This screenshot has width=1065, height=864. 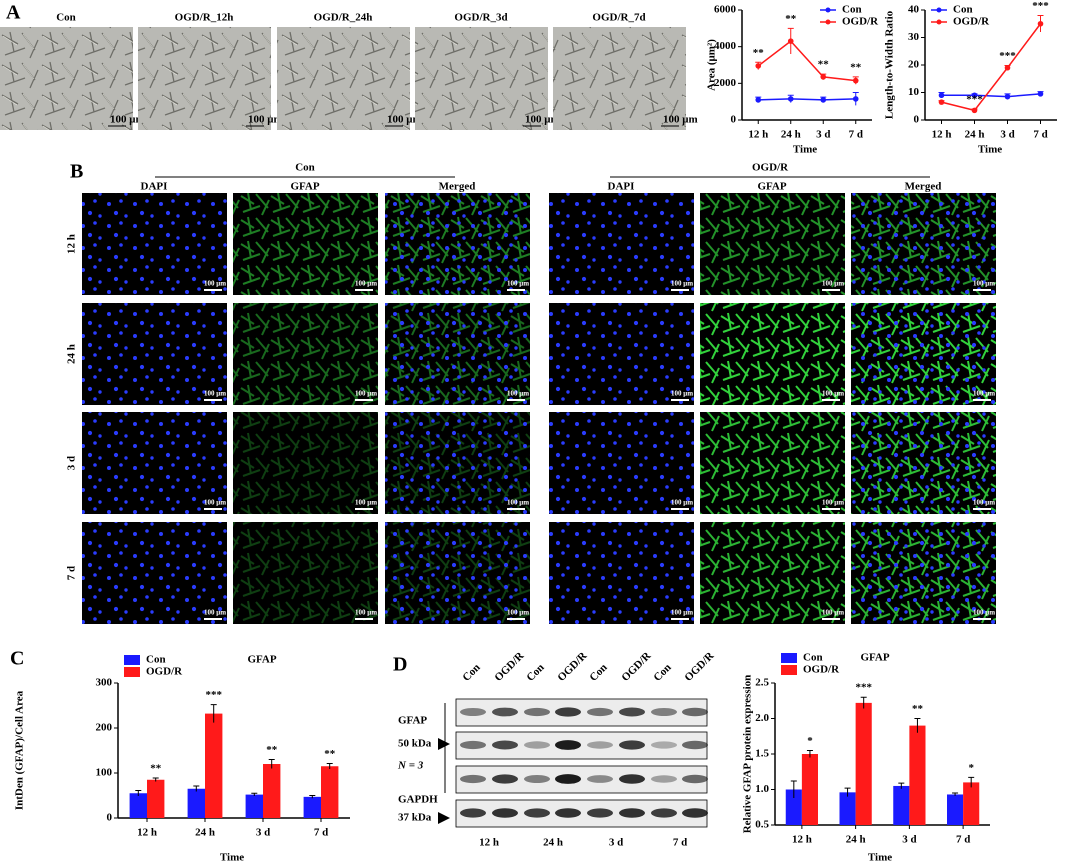 I want to click on blot-label: 37 kDa, so click(x=415, y=818).